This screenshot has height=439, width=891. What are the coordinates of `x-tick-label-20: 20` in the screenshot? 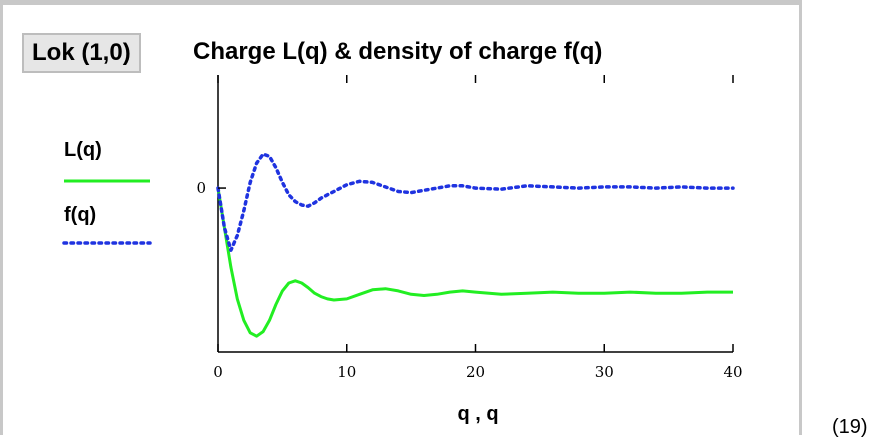 It's located at (475, 372).